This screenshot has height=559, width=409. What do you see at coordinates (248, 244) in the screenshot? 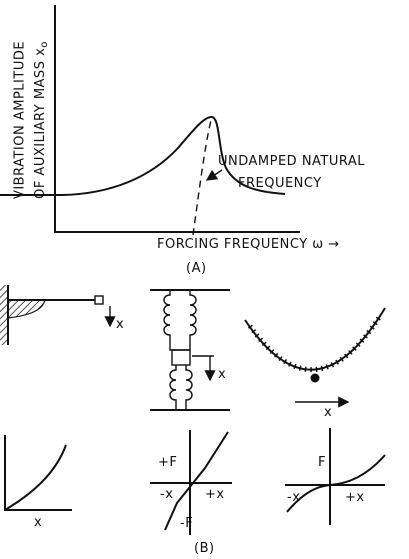
I see `x-label: FORCING FREQUENCY ω →` at bounding box center [248, 244].